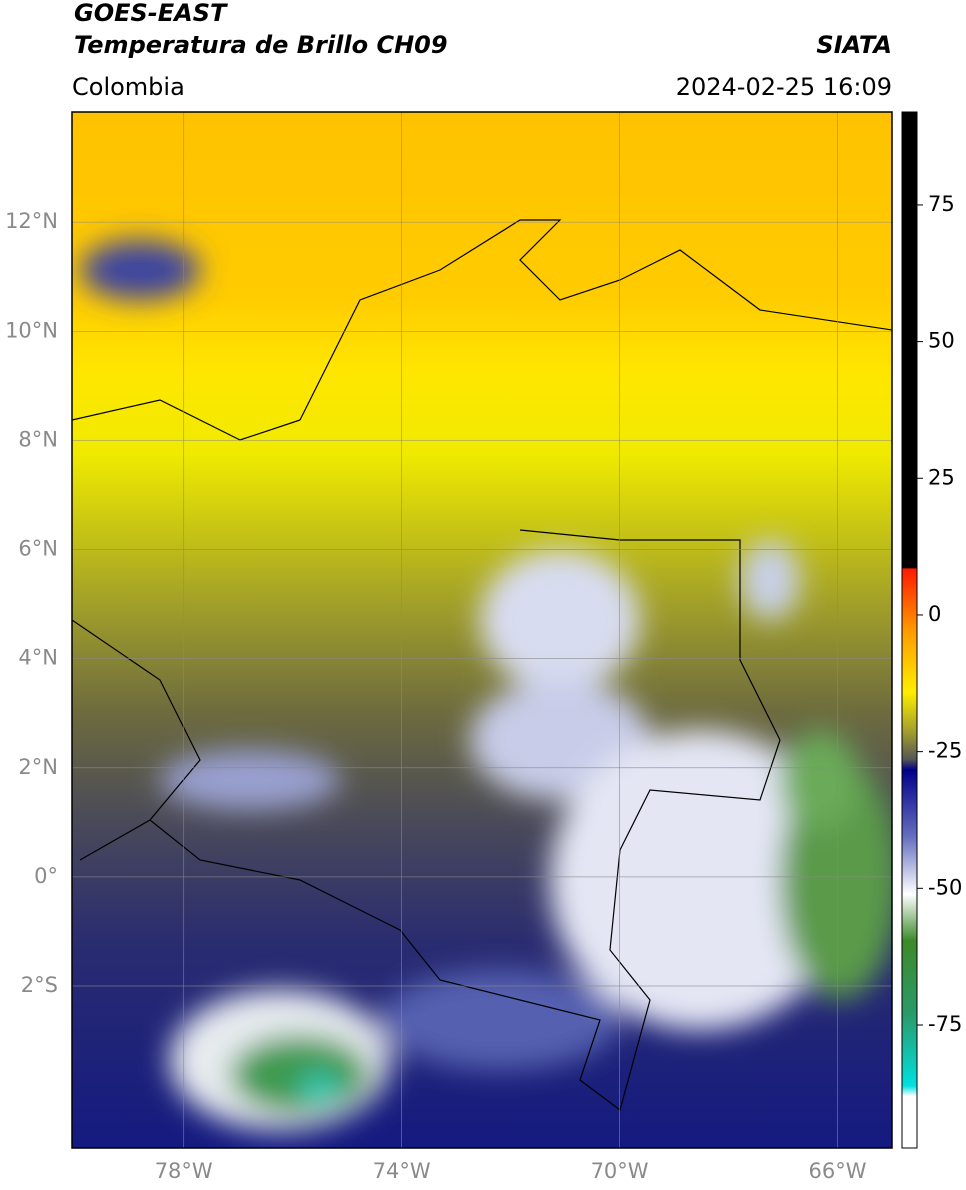  I want to click on lon-label: 78°W, so click(184, 1171).